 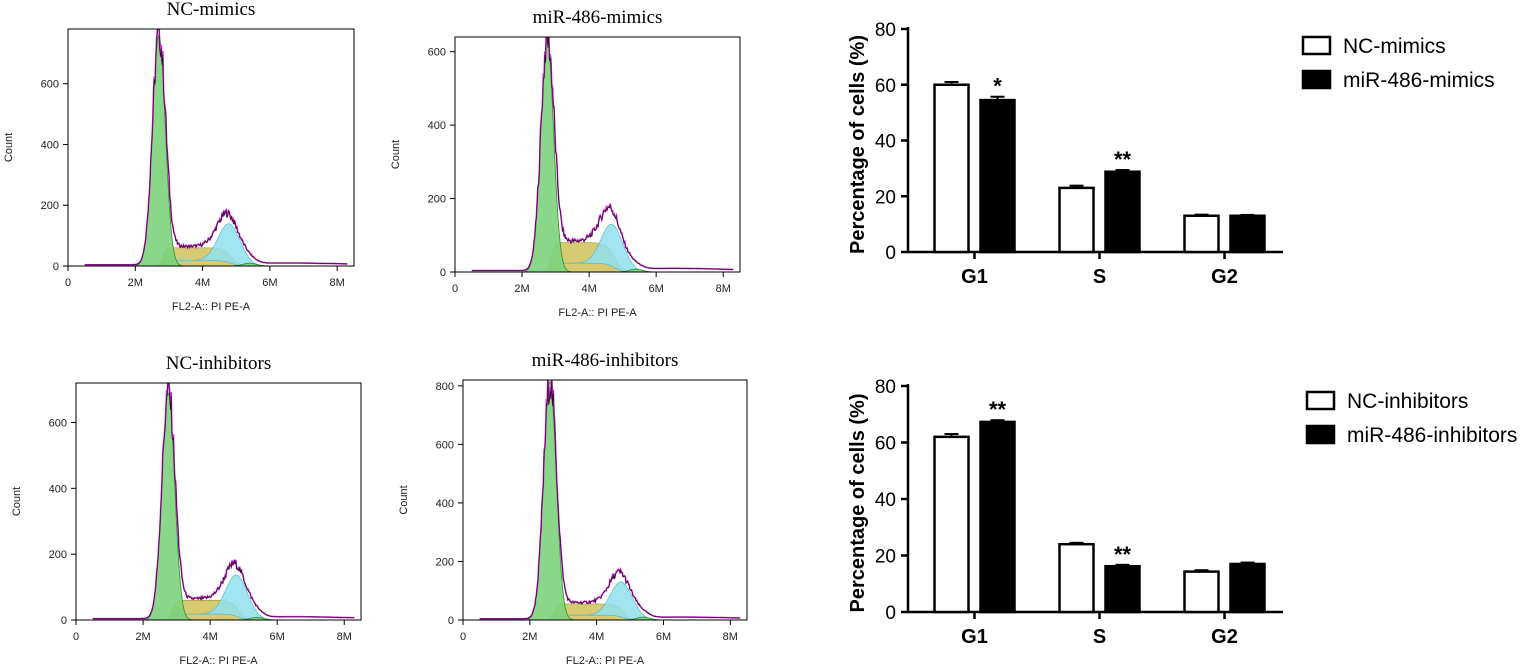 I want to click on x-tick-label: G2, so click(x=1224, y=277).